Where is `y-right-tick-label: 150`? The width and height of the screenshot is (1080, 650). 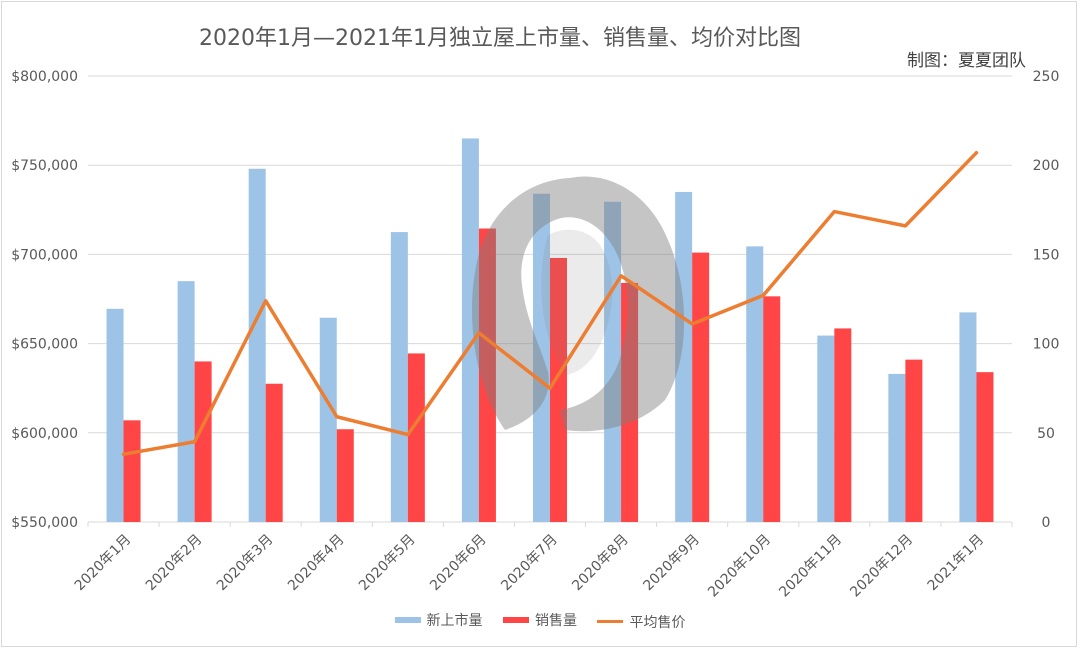
y-right-tick-label: 150 is located at coordinates (1046, 255).